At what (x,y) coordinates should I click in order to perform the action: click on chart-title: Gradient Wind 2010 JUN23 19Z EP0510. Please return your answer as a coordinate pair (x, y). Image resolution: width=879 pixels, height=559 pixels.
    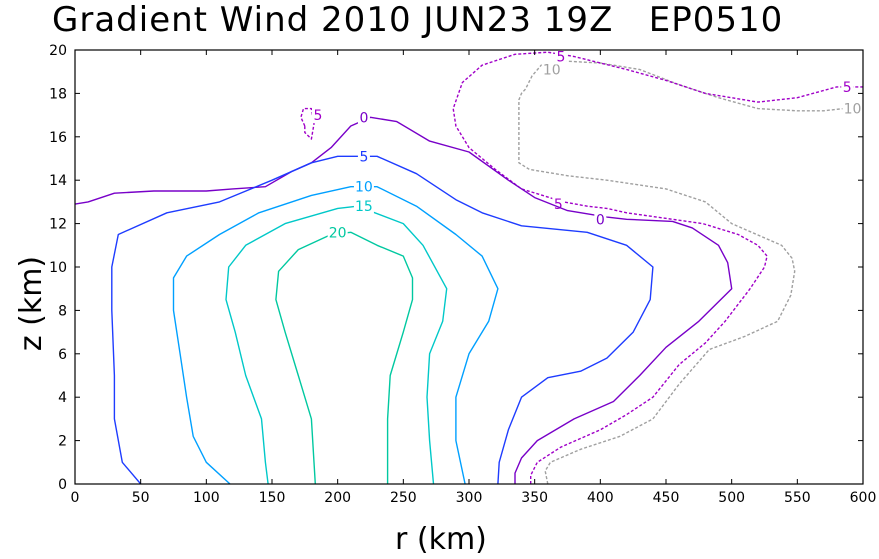
    Looking at the image, I should click on (418, 20).